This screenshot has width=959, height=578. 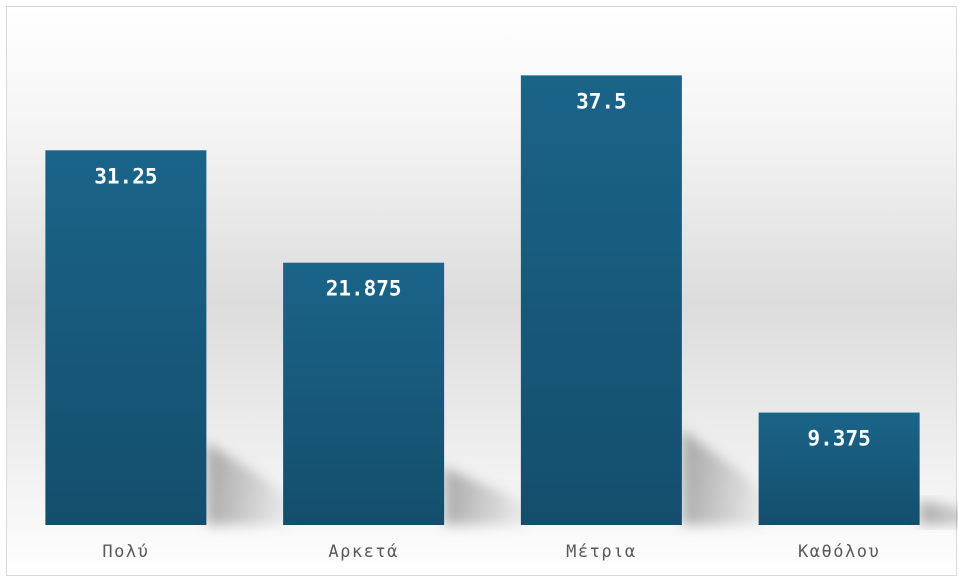 I want to click on category-label: Αρκετά, so click(x=363, y=552).